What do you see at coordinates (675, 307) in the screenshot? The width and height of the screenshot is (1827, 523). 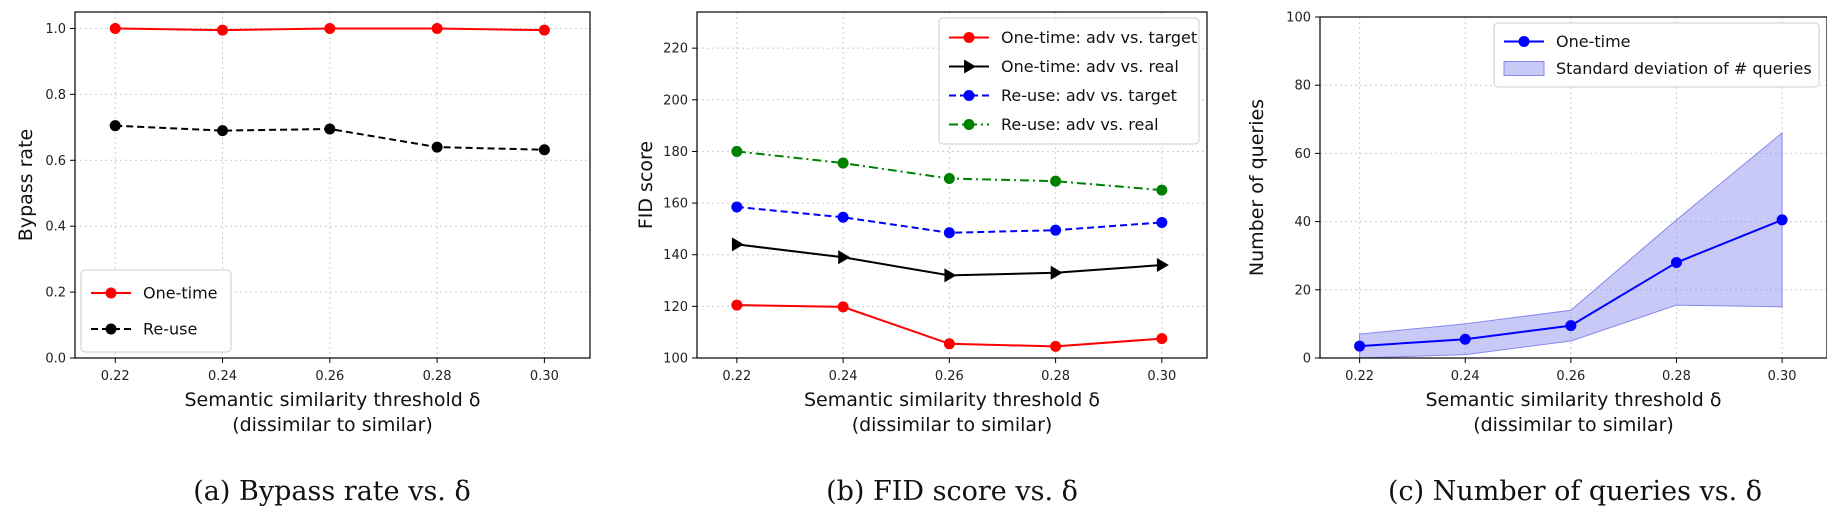 I see `y-tick-label: 120` at bounding box center [675, 307].